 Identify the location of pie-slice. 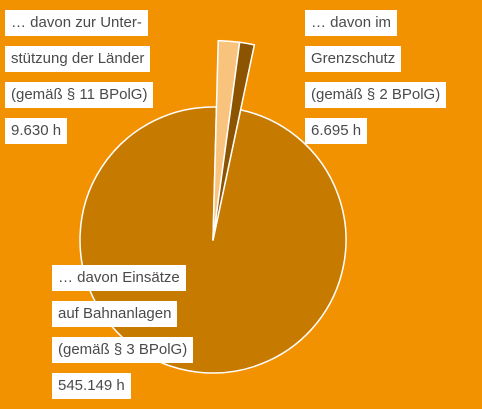
(234, 141).